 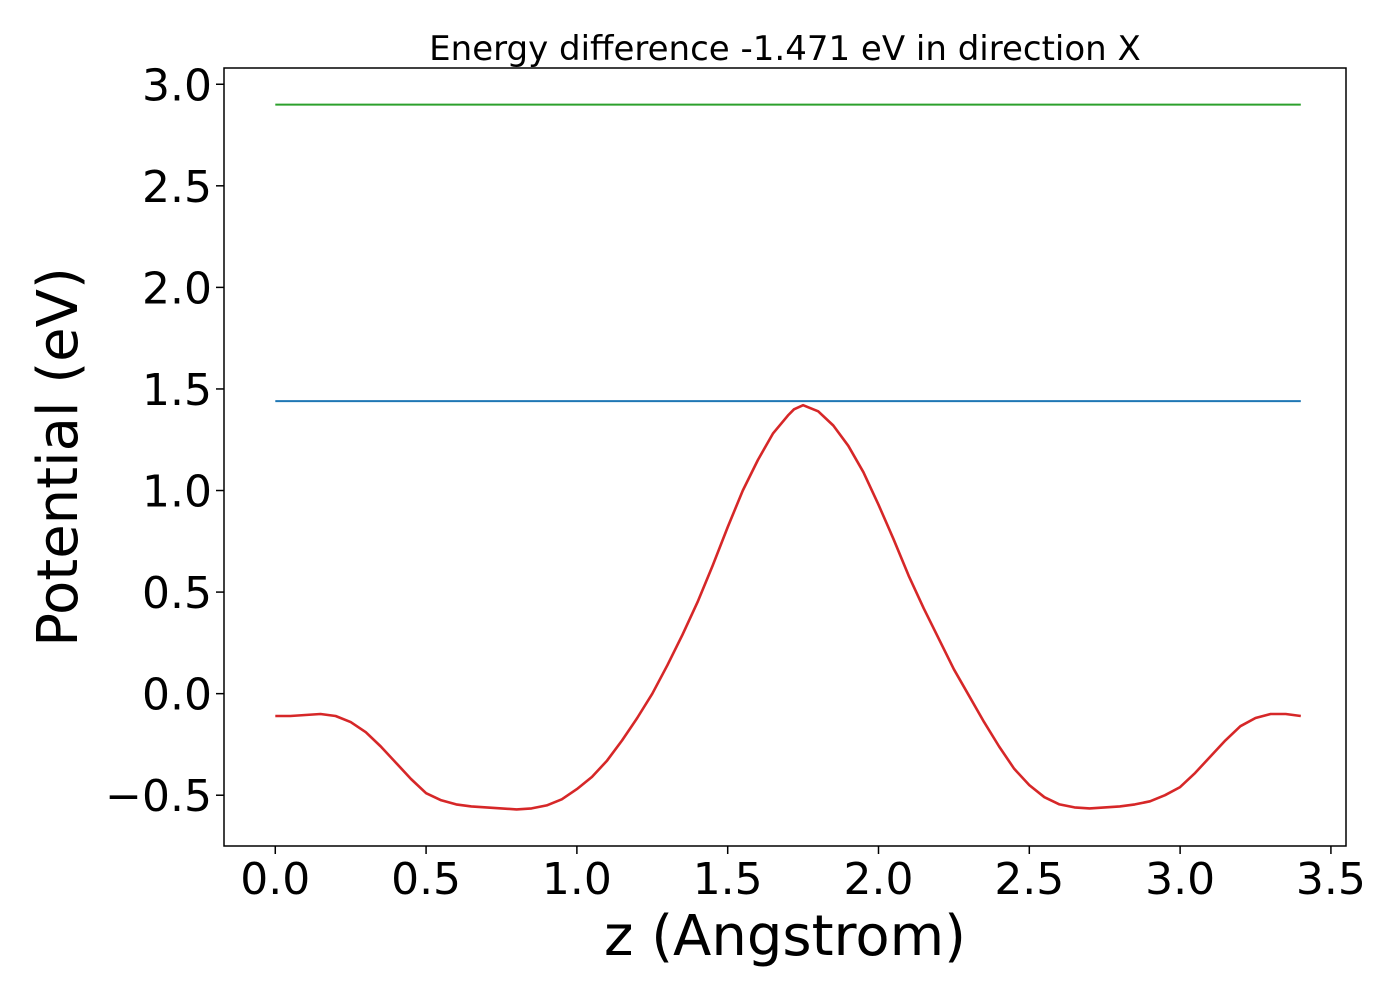 I want to click on x-axis-label: z (Angstrom), so click(x=785, y=936).